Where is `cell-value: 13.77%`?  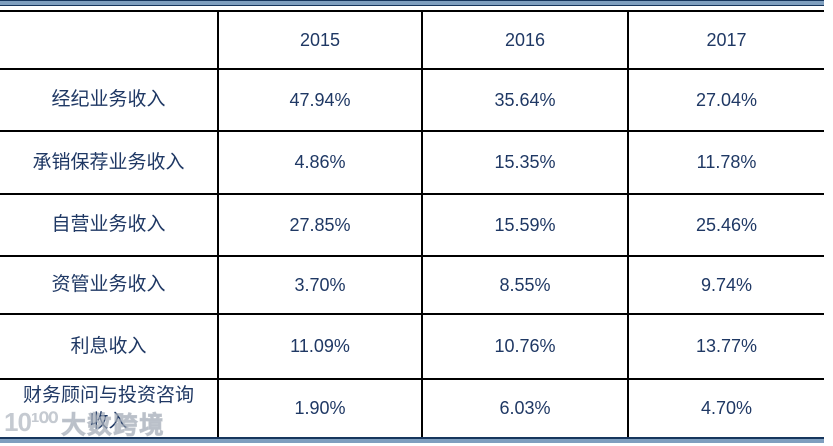
cell-value: 13.77% is located at coordinates (725, 347).